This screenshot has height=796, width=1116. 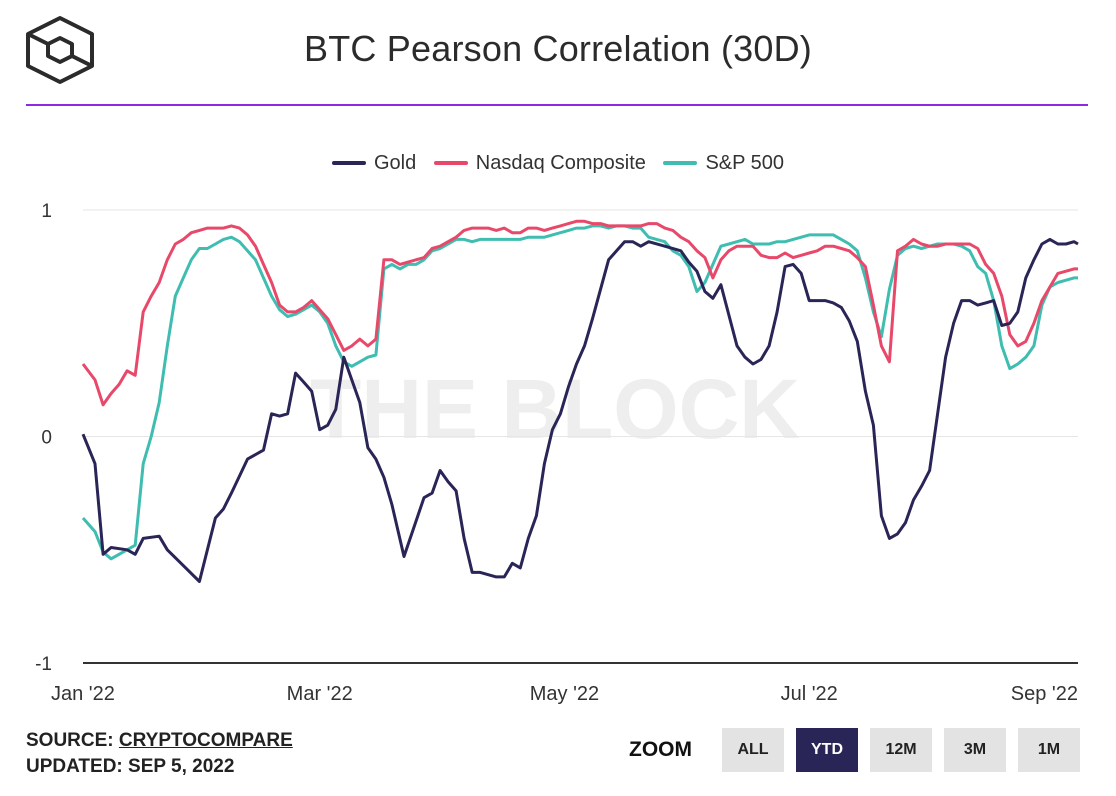 I want to click on source-link: CRYPTOCOMPARE, so click(x=205, y=740).